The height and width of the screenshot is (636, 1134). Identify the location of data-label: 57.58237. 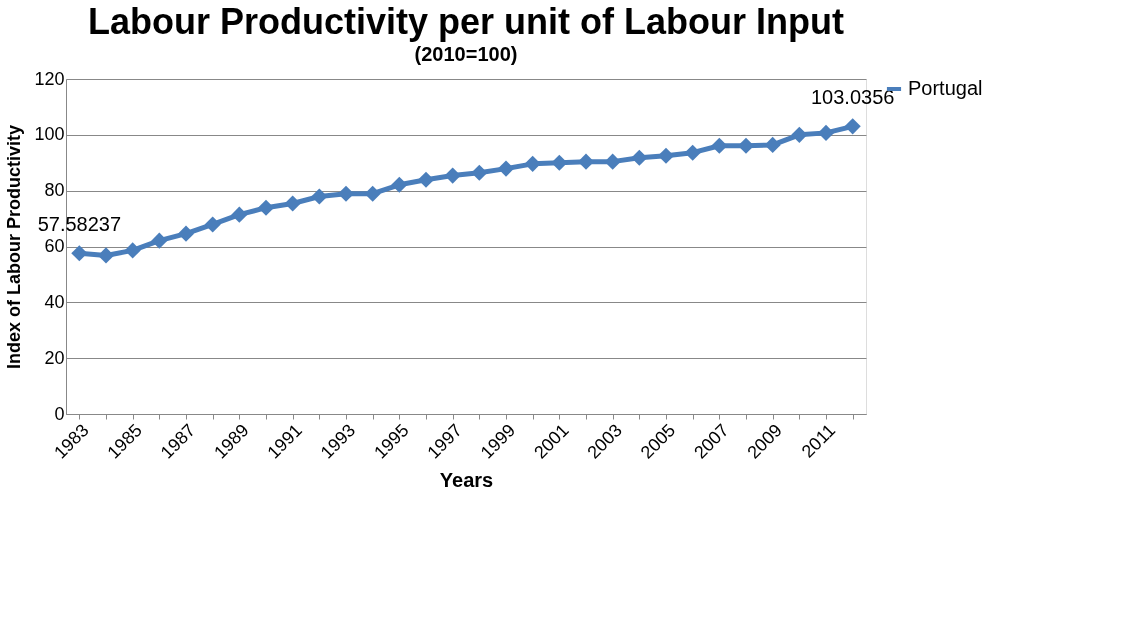
(79, 224).